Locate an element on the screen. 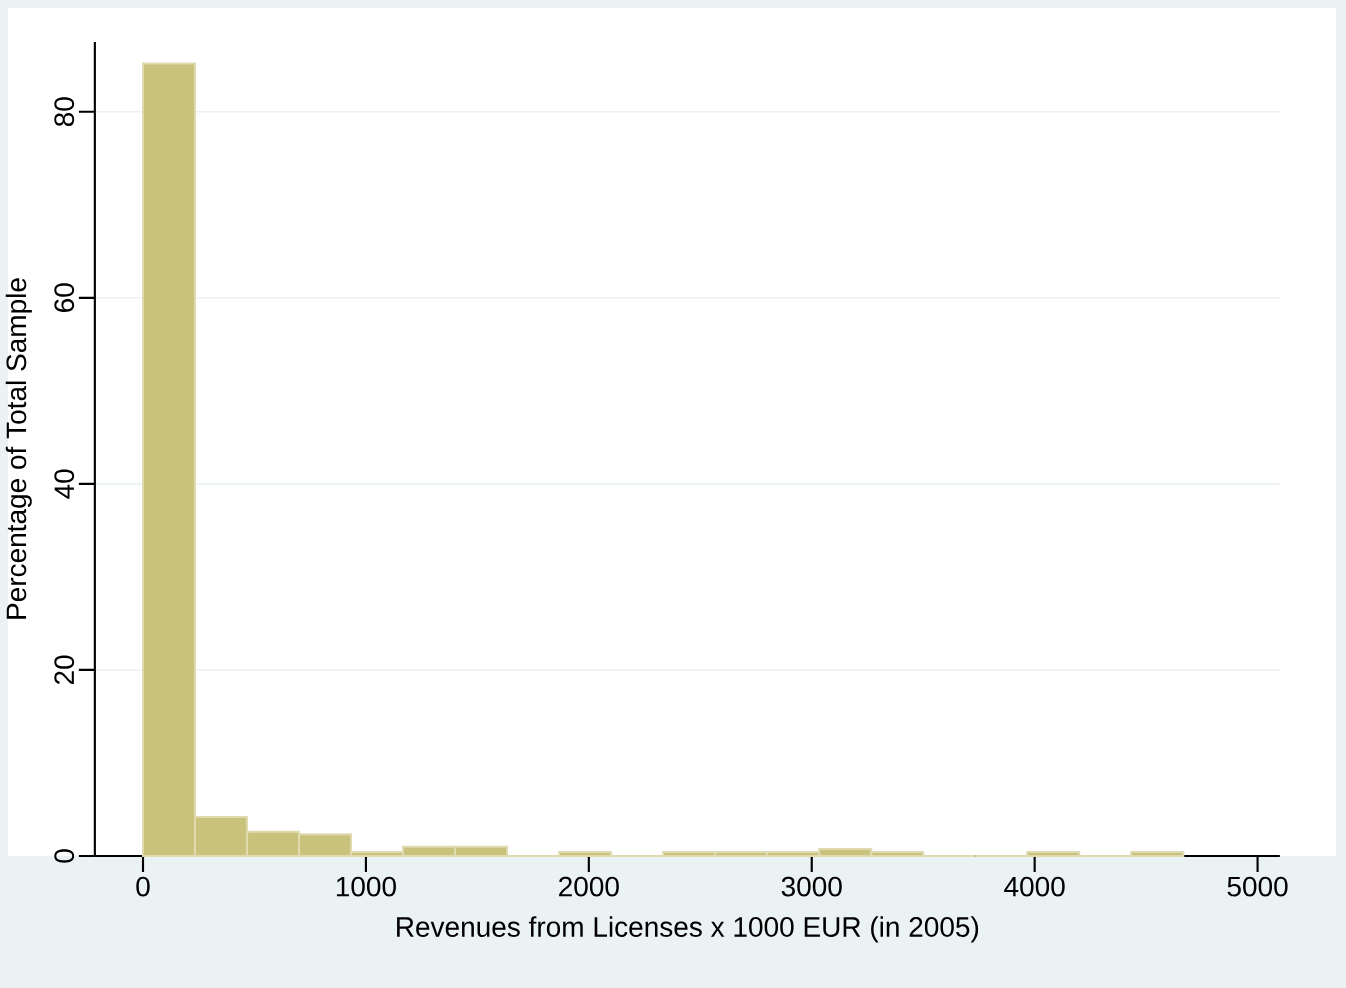 The image size is (1346, 988). y-tick-label: 40 is located at coordinates (64, 484).